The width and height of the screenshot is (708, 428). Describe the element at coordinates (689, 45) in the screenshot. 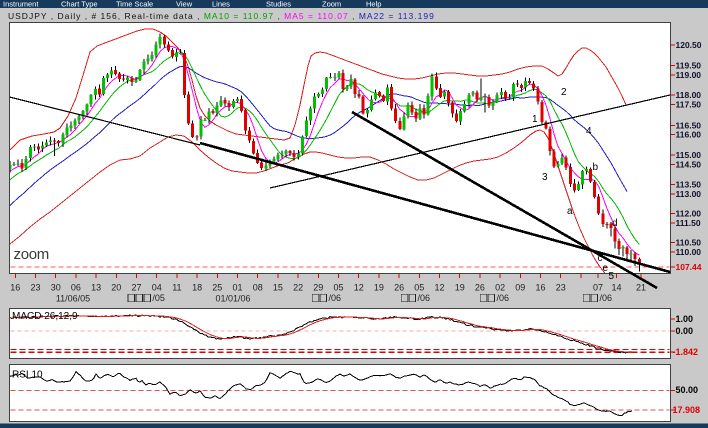

I see `svg-text: 120.50` at that location.